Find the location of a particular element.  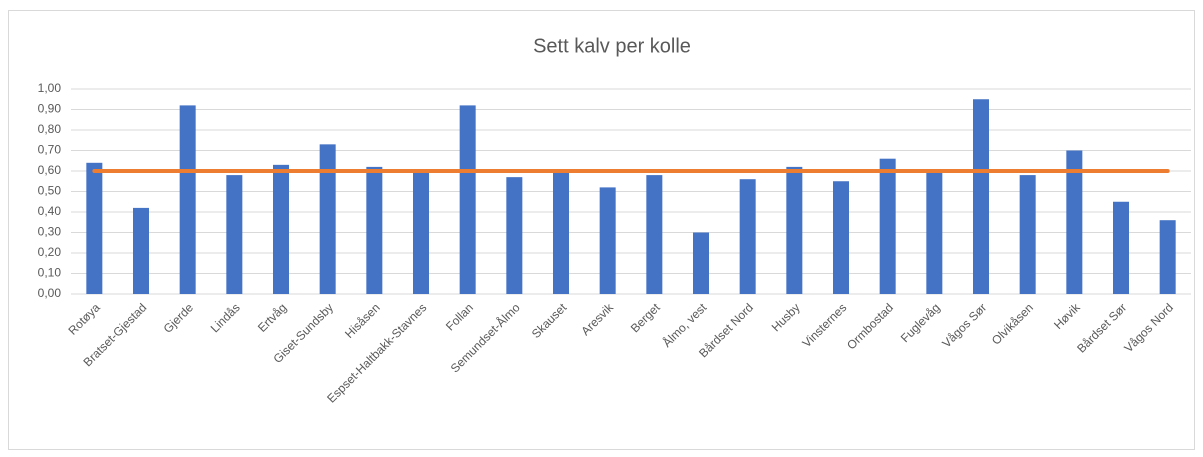

y-tick-label: 0,80 is located at coordinates (50, 129).